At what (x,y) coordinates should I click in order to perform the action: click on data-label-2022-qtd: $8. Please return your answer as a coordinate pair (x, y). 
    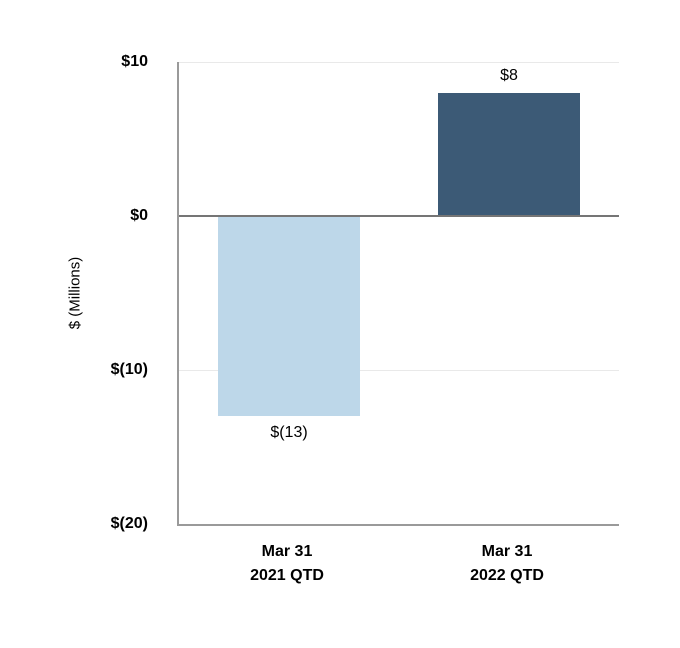
    Looking at the image, I should click on (509, 75).